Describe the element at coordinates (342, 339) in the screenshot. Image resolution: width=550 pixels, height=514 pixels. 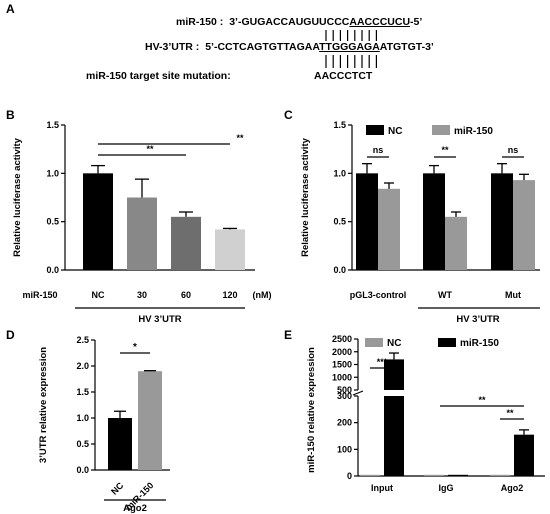
I see `y-tick-label: 2500` at that location.